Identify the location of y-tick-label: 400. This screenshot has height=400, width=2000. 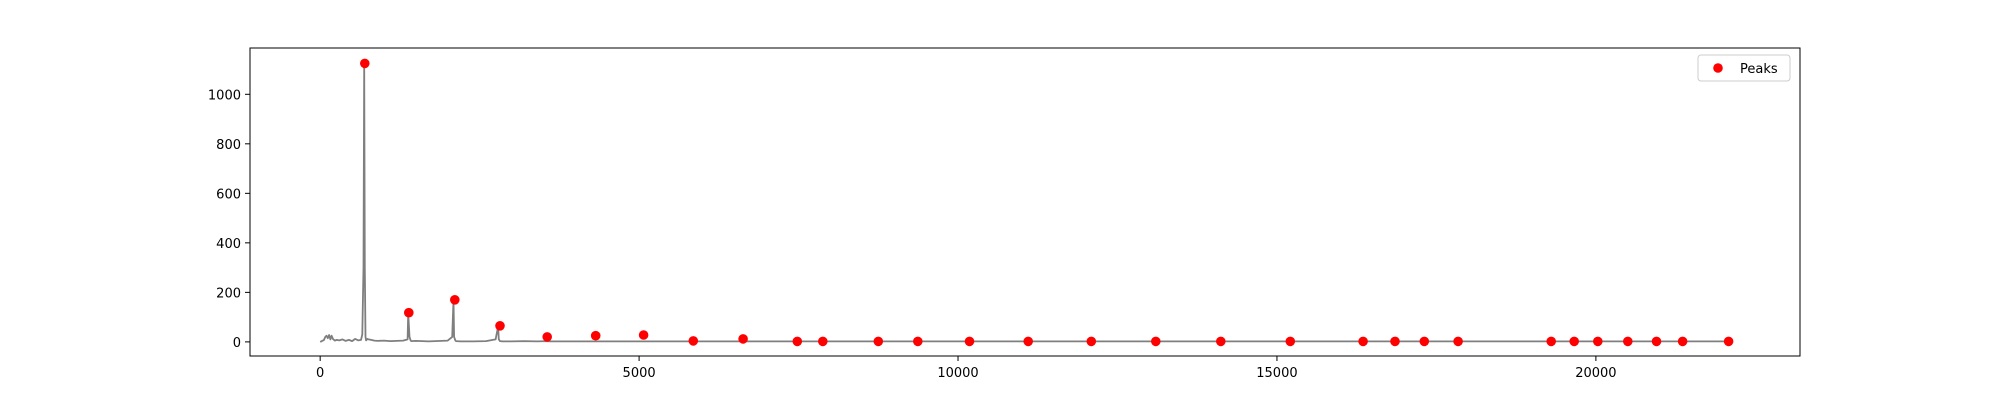
(228, 244).